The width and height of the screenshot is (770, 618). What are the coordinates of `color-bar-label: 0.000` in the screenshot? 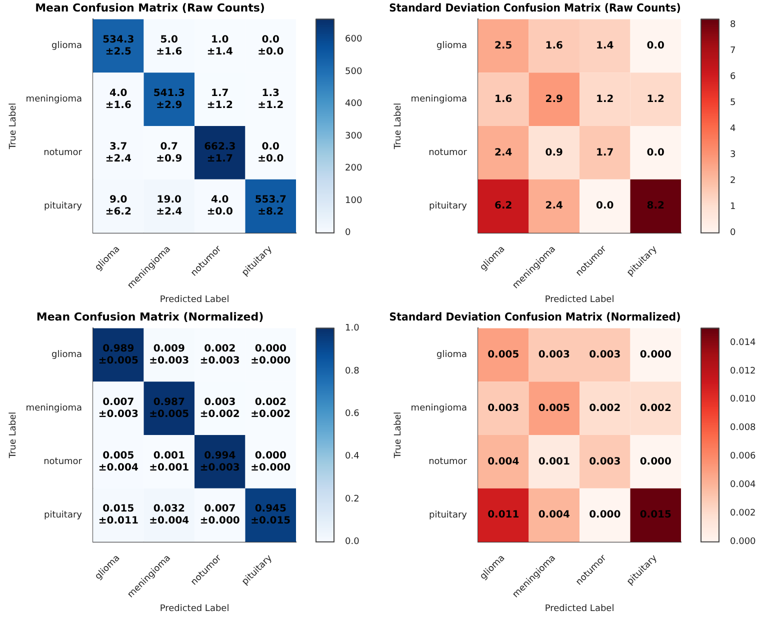 It's located at (743, 542).